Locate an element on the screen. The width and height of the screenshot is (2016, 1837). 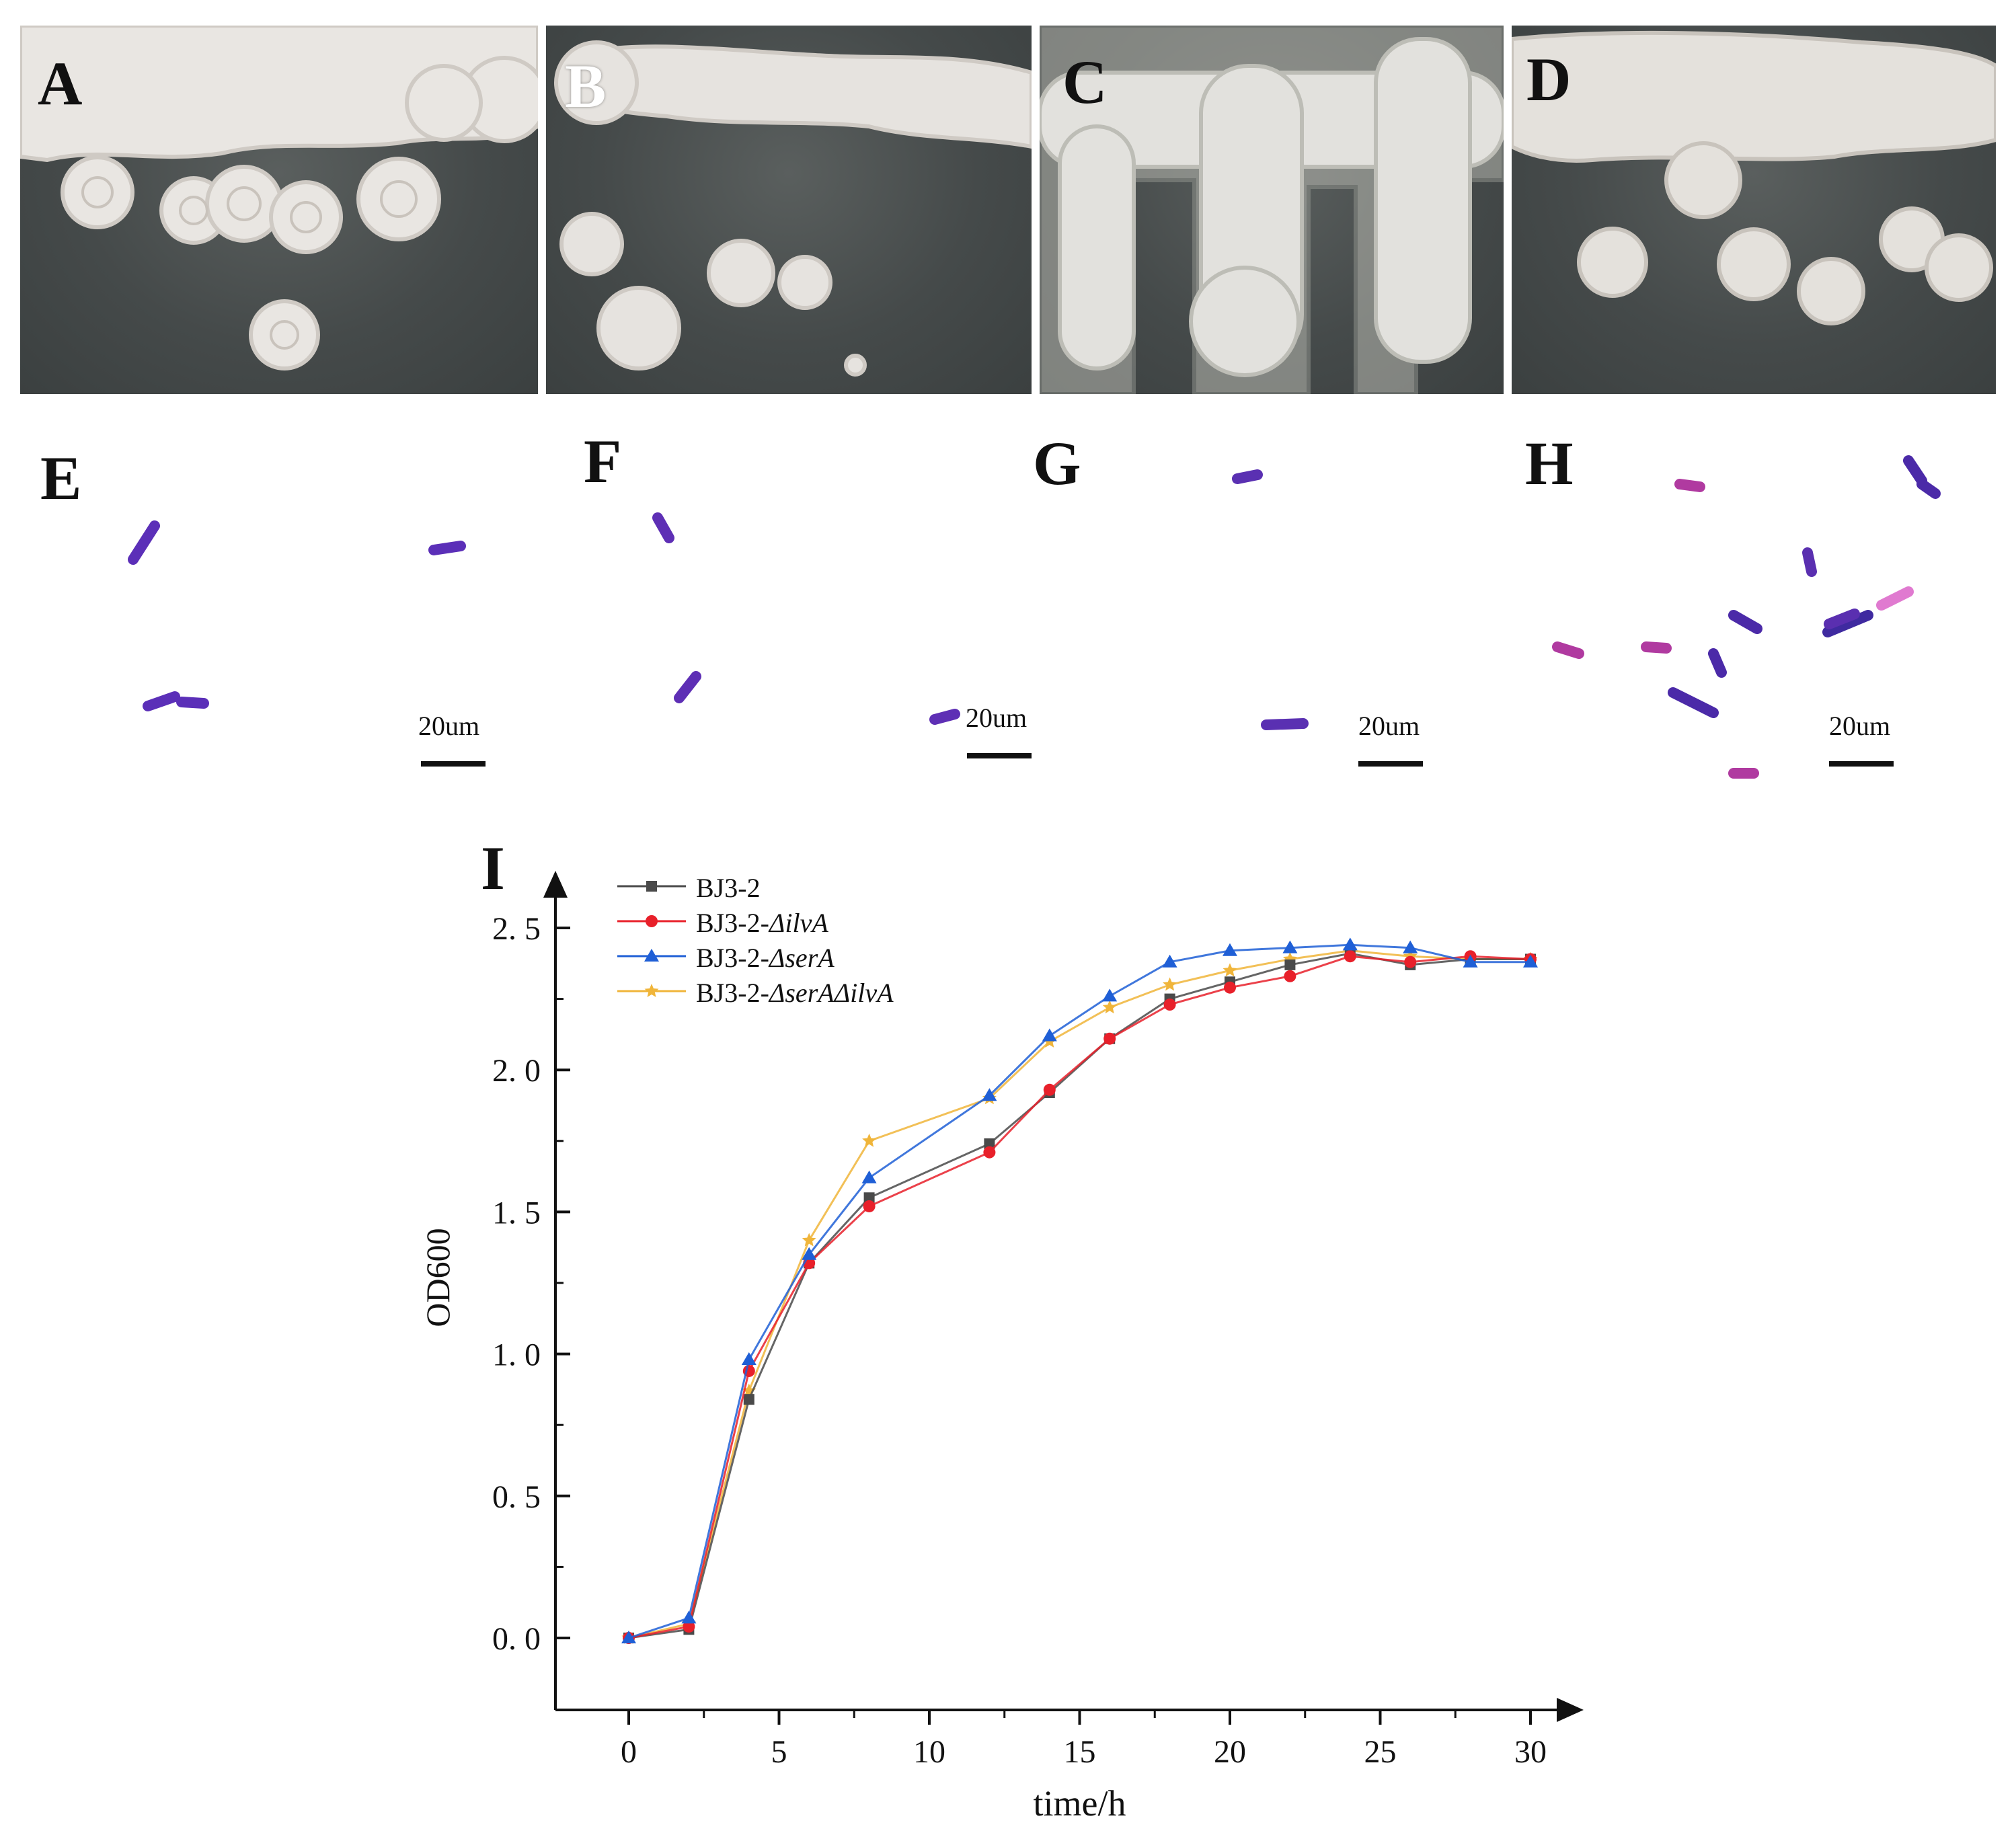
scale-bar-line-h is located at coordinates (1861, 764).